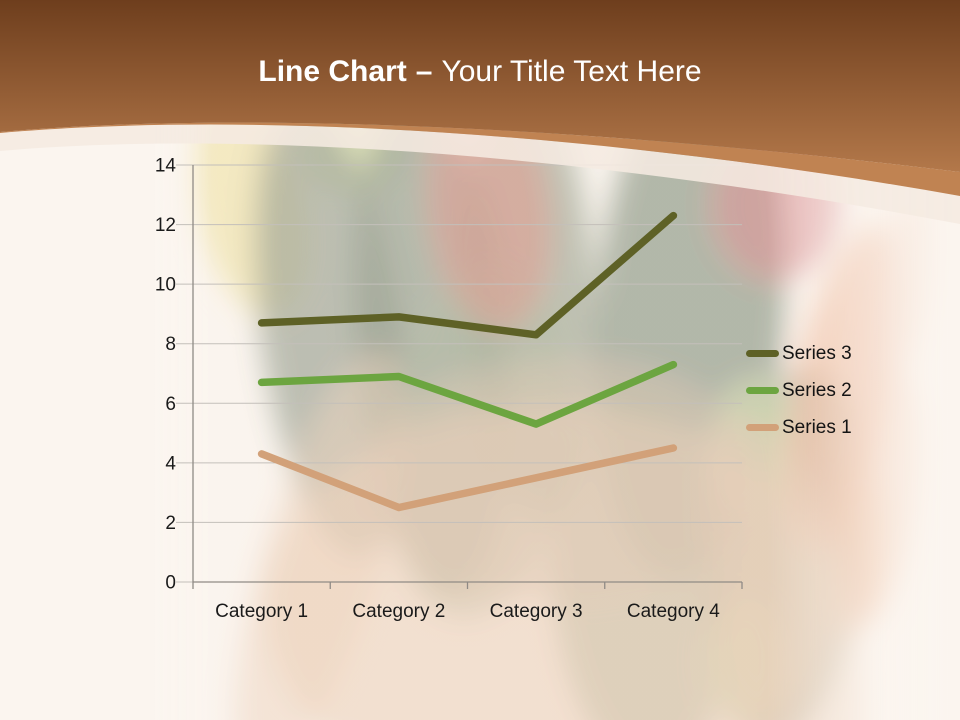  What do you see at coordinates (536, 611) in the screenshot?
I see `x-axis-category-label: Category 3` at bounding box center [536, 611].